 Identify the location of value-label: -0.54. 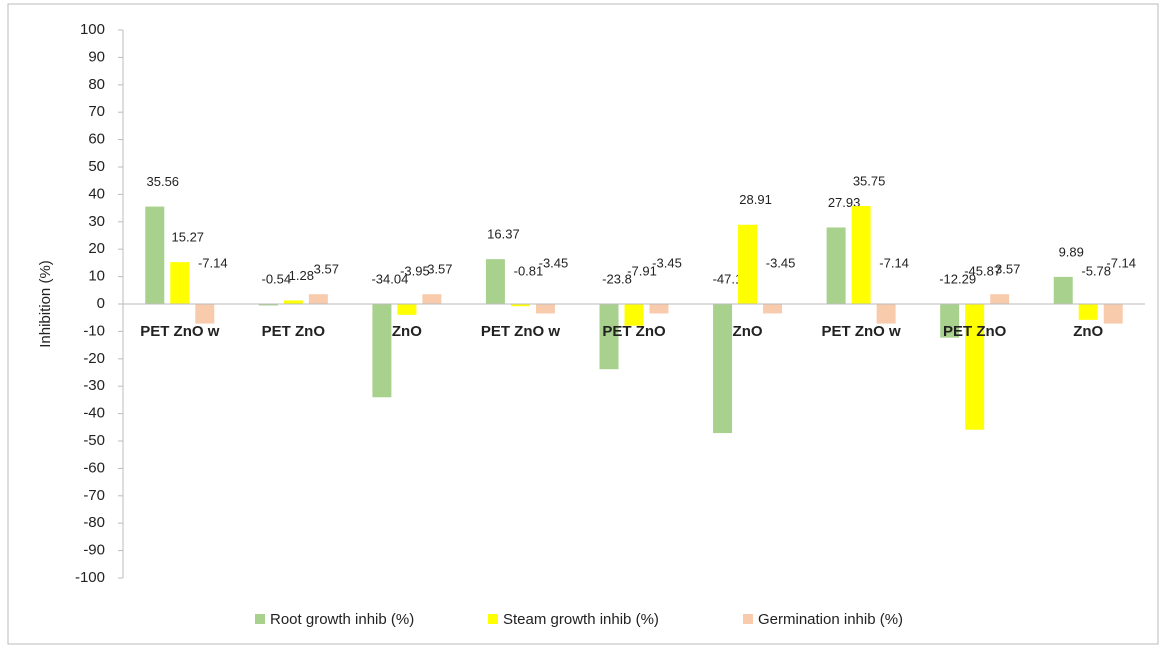
(277, 278).